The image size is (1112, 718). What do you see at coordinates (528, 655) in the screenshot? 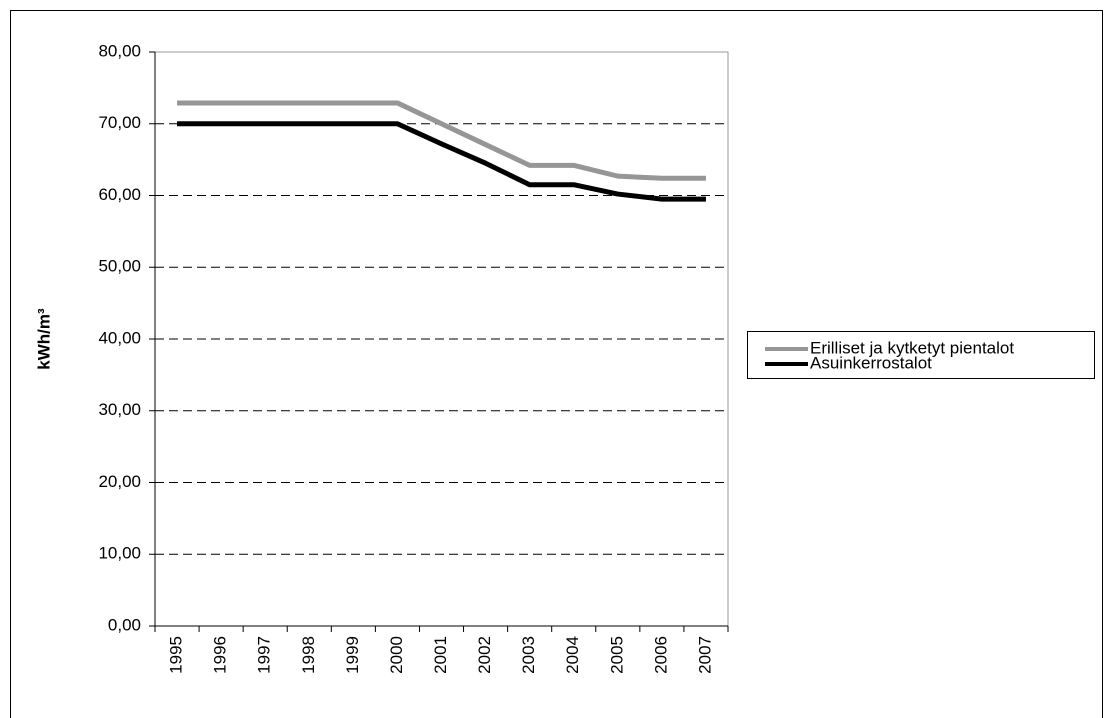
I see `x-tick-label: 2003` at bounding box center [528, 655].